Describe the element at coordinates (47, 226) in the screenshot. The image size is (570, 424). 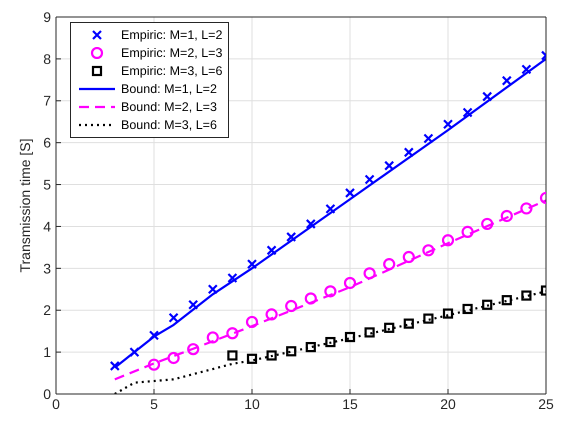
I see `y-tick-label: 4` at that location.